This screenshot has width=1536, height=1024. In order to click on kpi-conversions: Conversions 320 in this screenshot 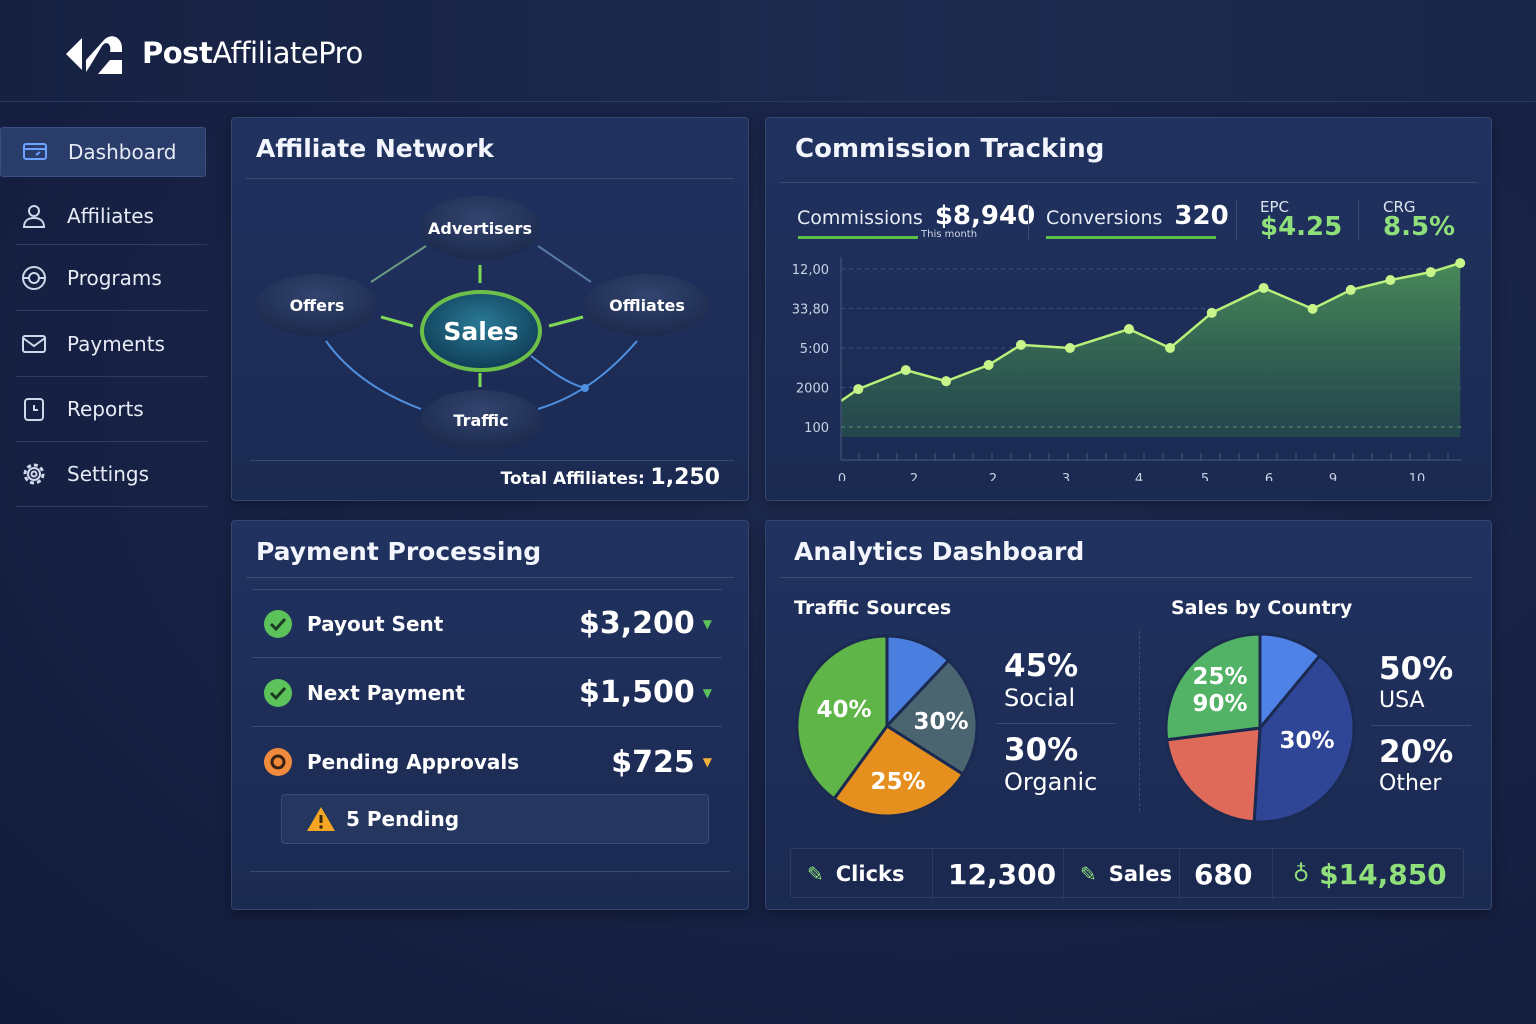, I will do `click(1137, 216)`.